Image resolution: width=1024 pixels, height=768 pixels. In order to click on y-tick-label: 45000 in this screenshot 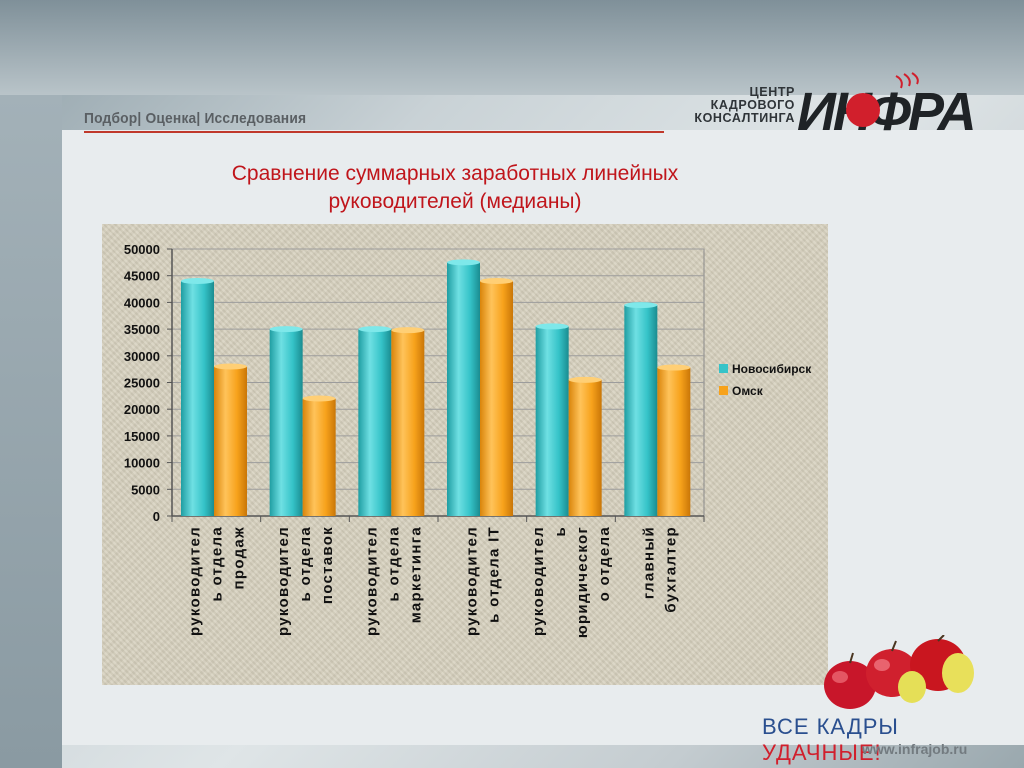, I will do `click(142, 276)`.